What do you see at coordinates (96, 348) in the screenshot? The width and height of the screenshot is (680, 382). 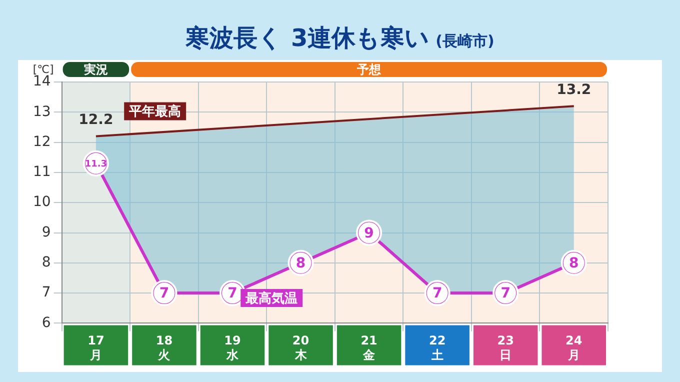 I see `x-tick-label: 17 月` at bounding box center [96, 348].